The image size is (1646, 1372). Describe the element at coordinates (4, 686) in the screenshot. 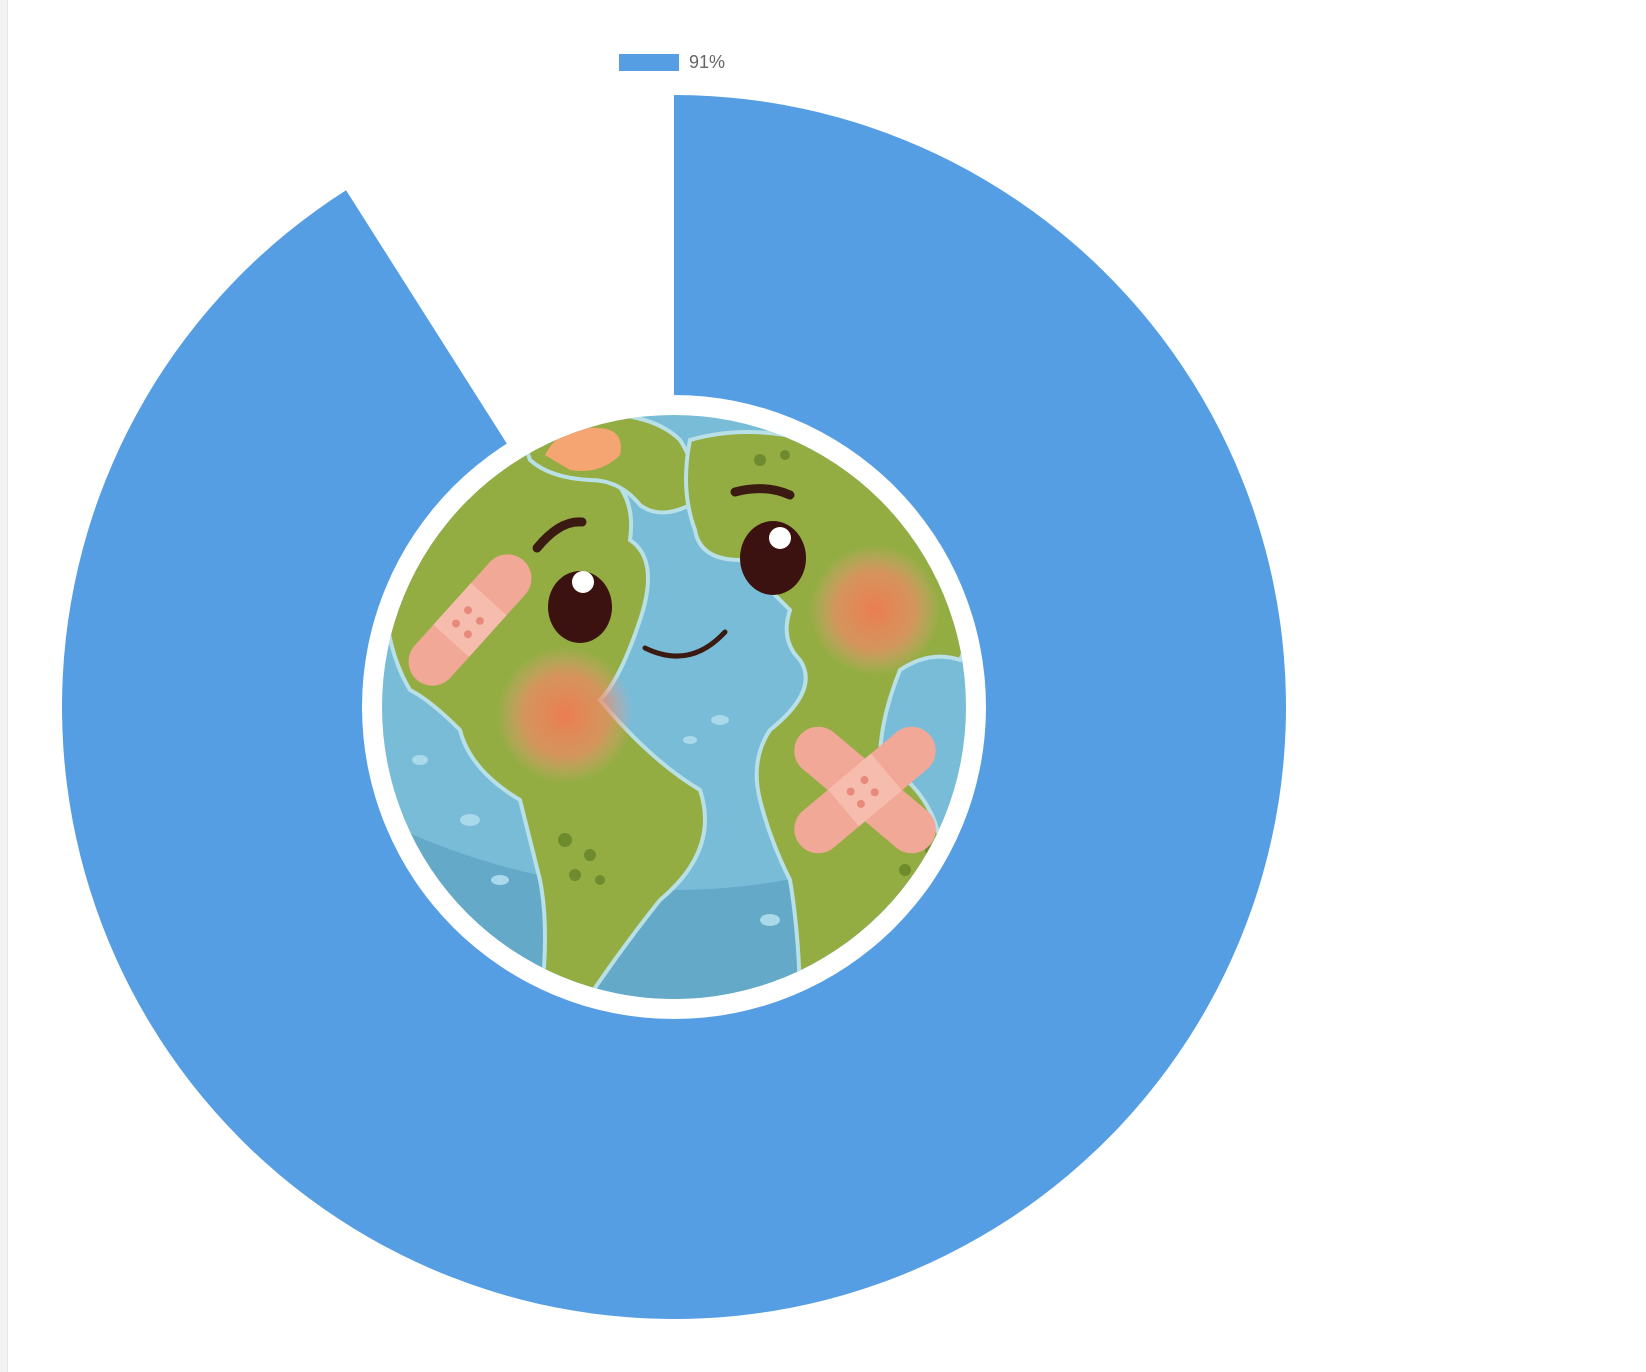

I see `left-border` at that location.